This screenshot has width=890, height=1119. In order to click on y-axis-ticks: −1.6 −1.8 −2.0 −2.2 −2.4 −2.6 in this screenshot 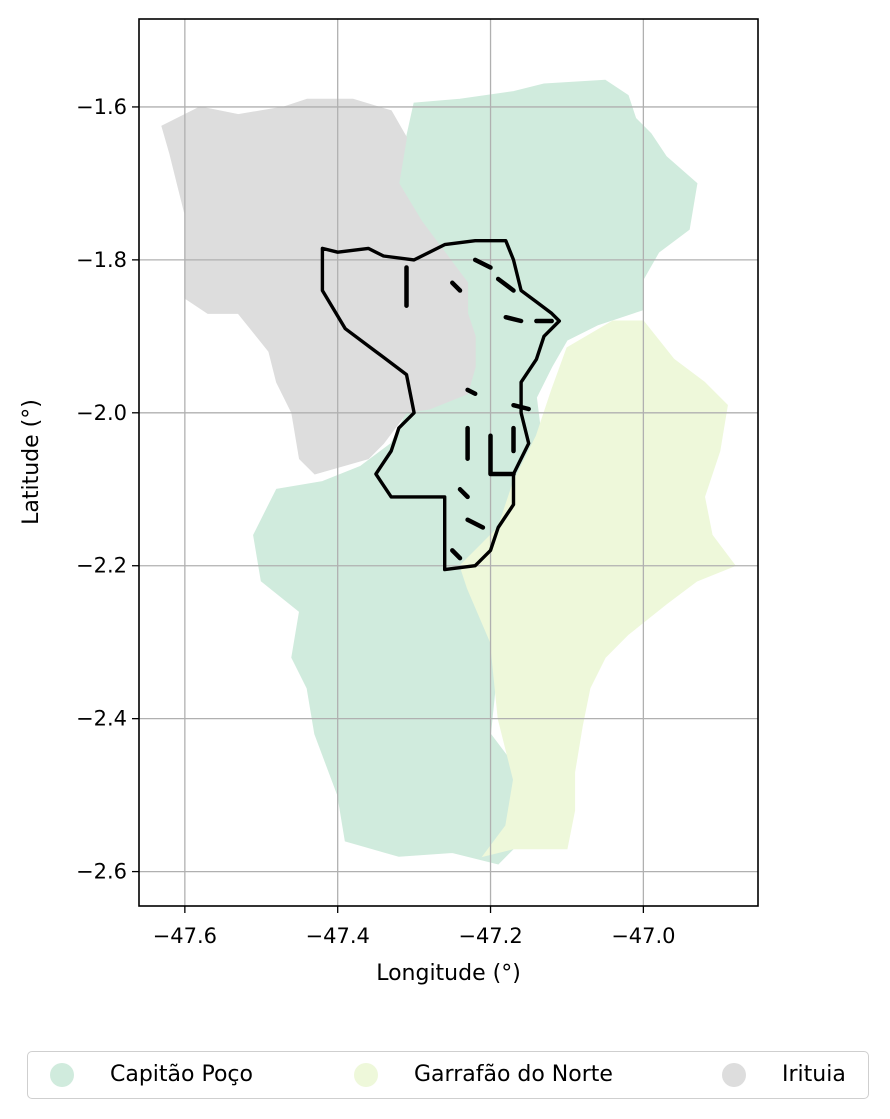, I will do `click(107, 489)`.